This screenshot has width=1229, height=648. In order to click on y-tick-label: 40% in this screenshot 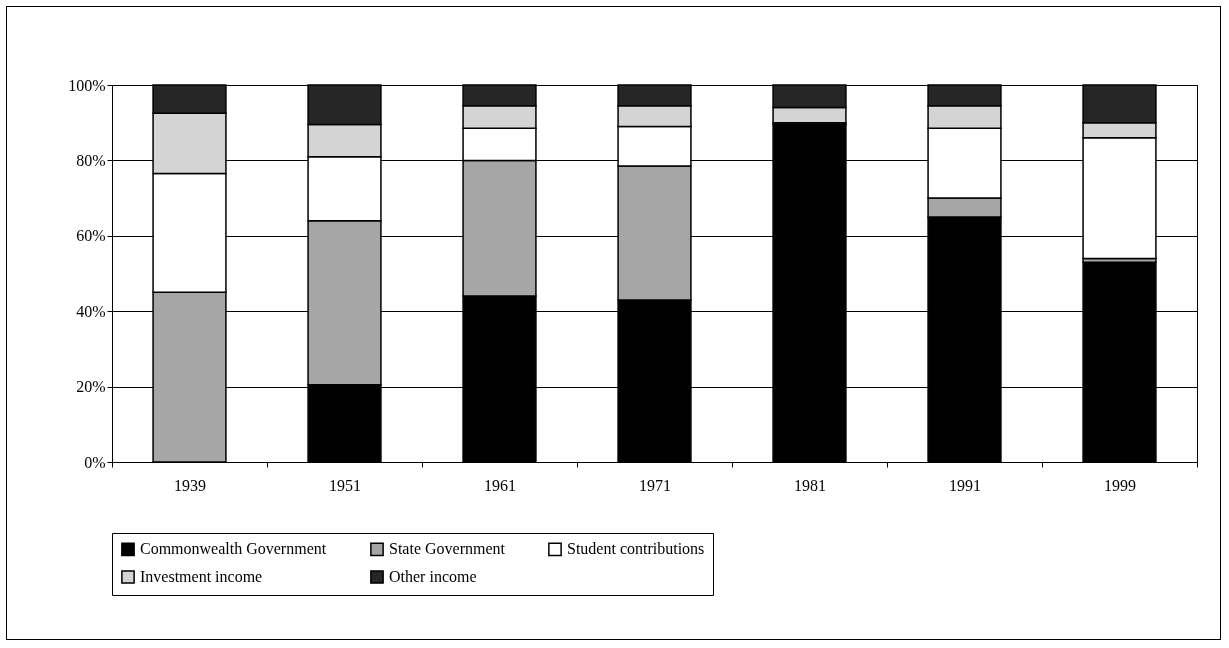, I will do `click(91, 311)`.